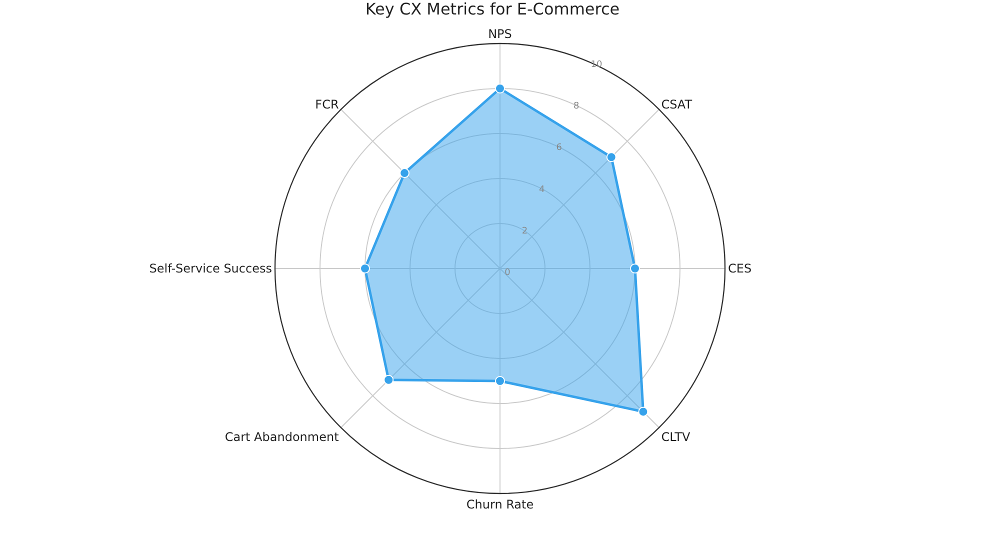 The height and width of the screenshot is (533, 985). Describe the element at coordinates (577, 107) in the screenshot. I see `y-tick-label: 8` at that location.